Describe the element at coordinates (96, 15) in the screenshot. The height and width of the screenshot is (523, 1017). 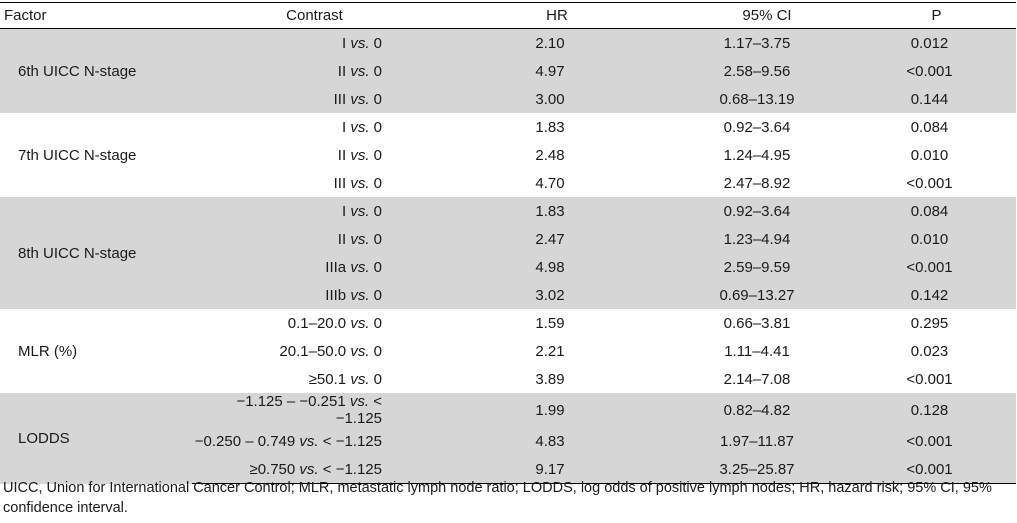
I see `header-factor: Factor` at that location.